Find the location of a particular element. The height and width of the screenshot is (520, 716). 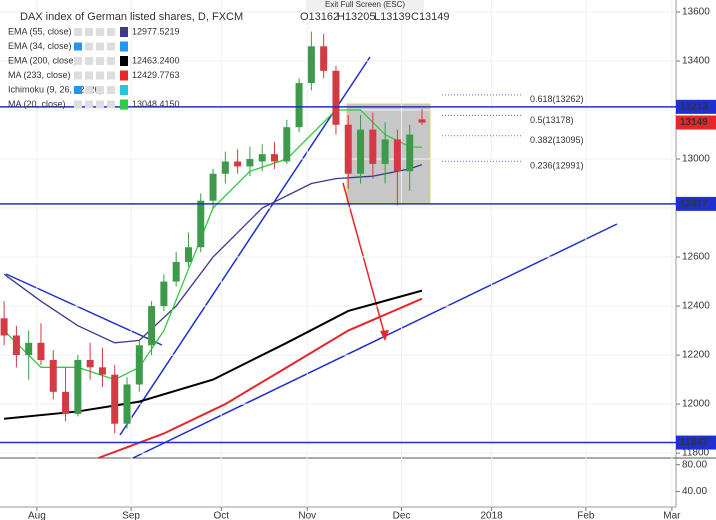

fullscreen-hint: Exit Full Screen (ESC) is located at coordinates (365, 4).